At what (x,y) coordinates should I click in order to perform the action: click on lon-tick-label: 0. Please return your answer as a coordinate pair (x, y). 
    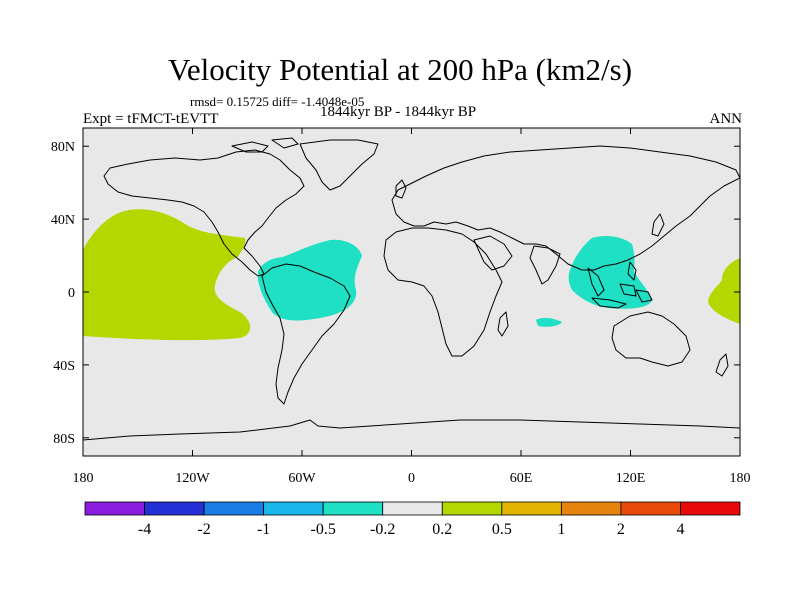
    Looking at the image, I should click on (411, 478).